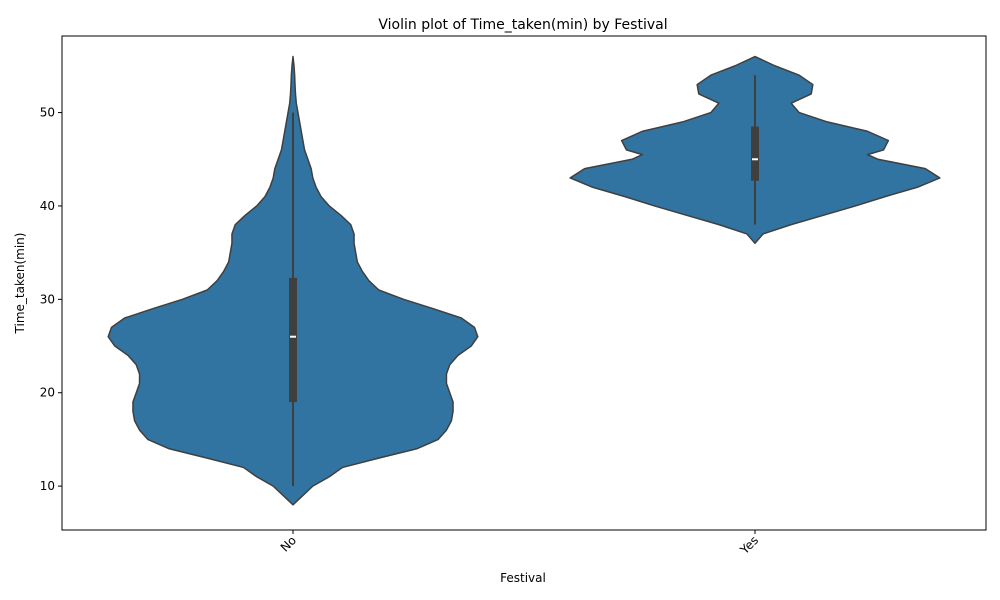 The image size is (1000, 600). Describe the element at coordinates (523, 578) in the screenshot. I see `x-axis-label: Festival` at that location.